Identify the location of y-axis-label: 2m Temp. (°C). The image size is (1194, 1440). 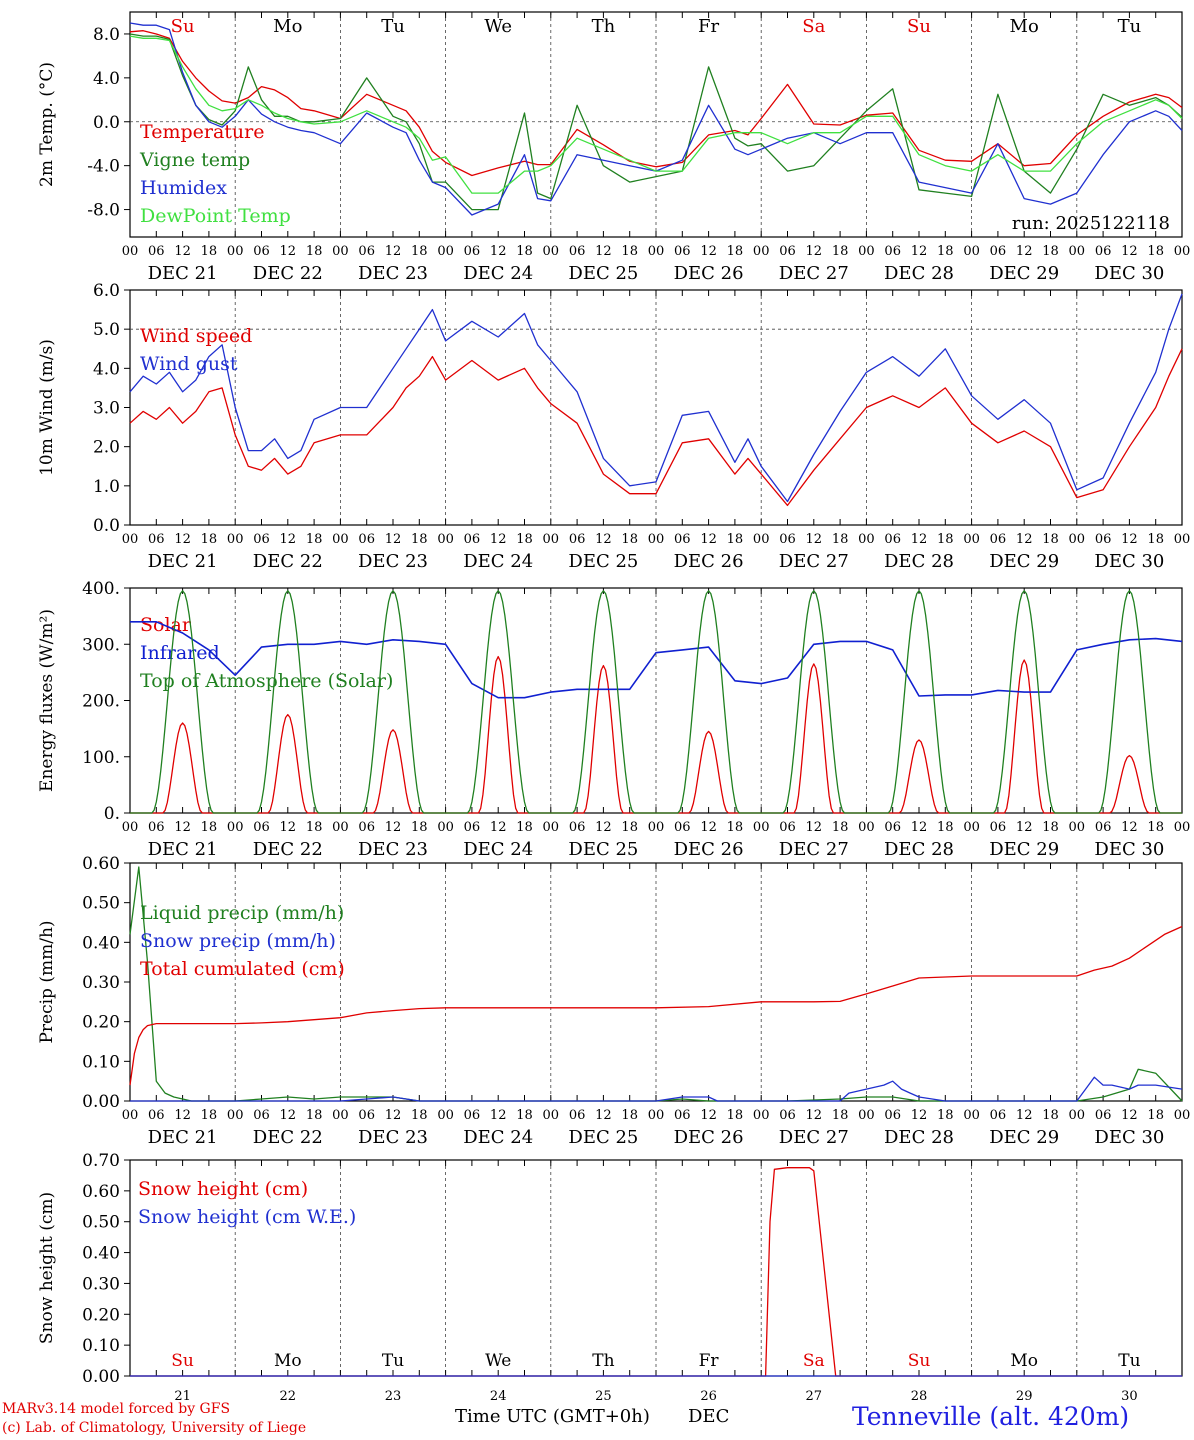
(47, 124).